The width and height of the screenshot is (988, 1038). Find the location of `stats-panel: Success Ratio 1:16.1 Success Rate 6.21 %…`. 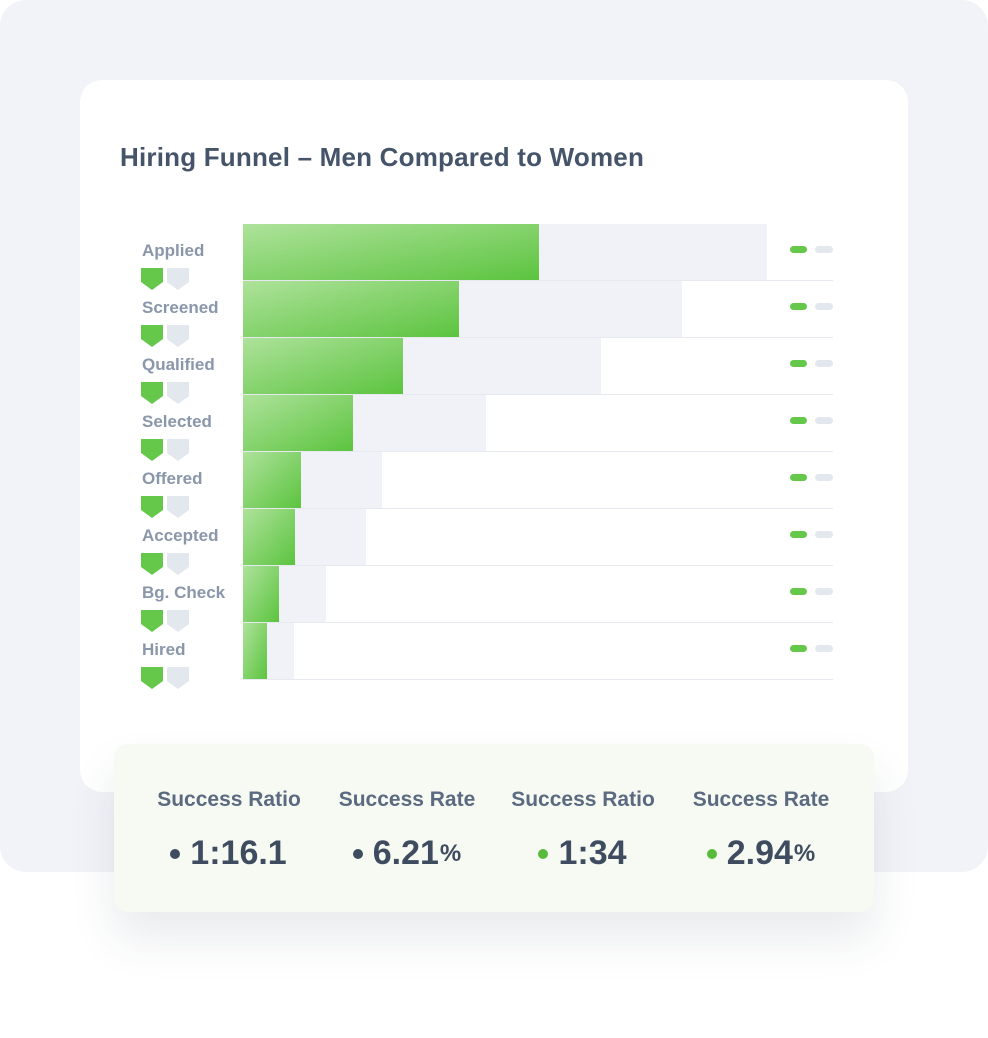

stats-panel: Success Ratio 1:16.1 Success Rate 6.21 %… is located at coordinates (494, 828).